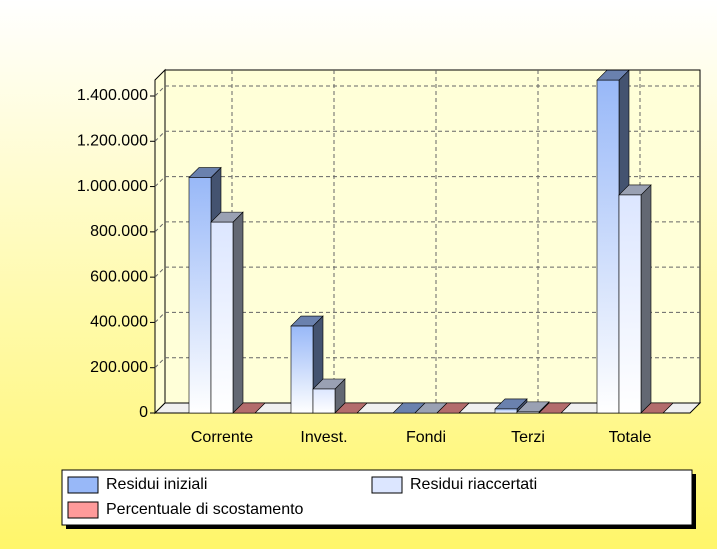  What do you see at coordinates (528, 437) in the screenshot?
I see `x-tick-label: Terzi` at bounding box center [528, 437].